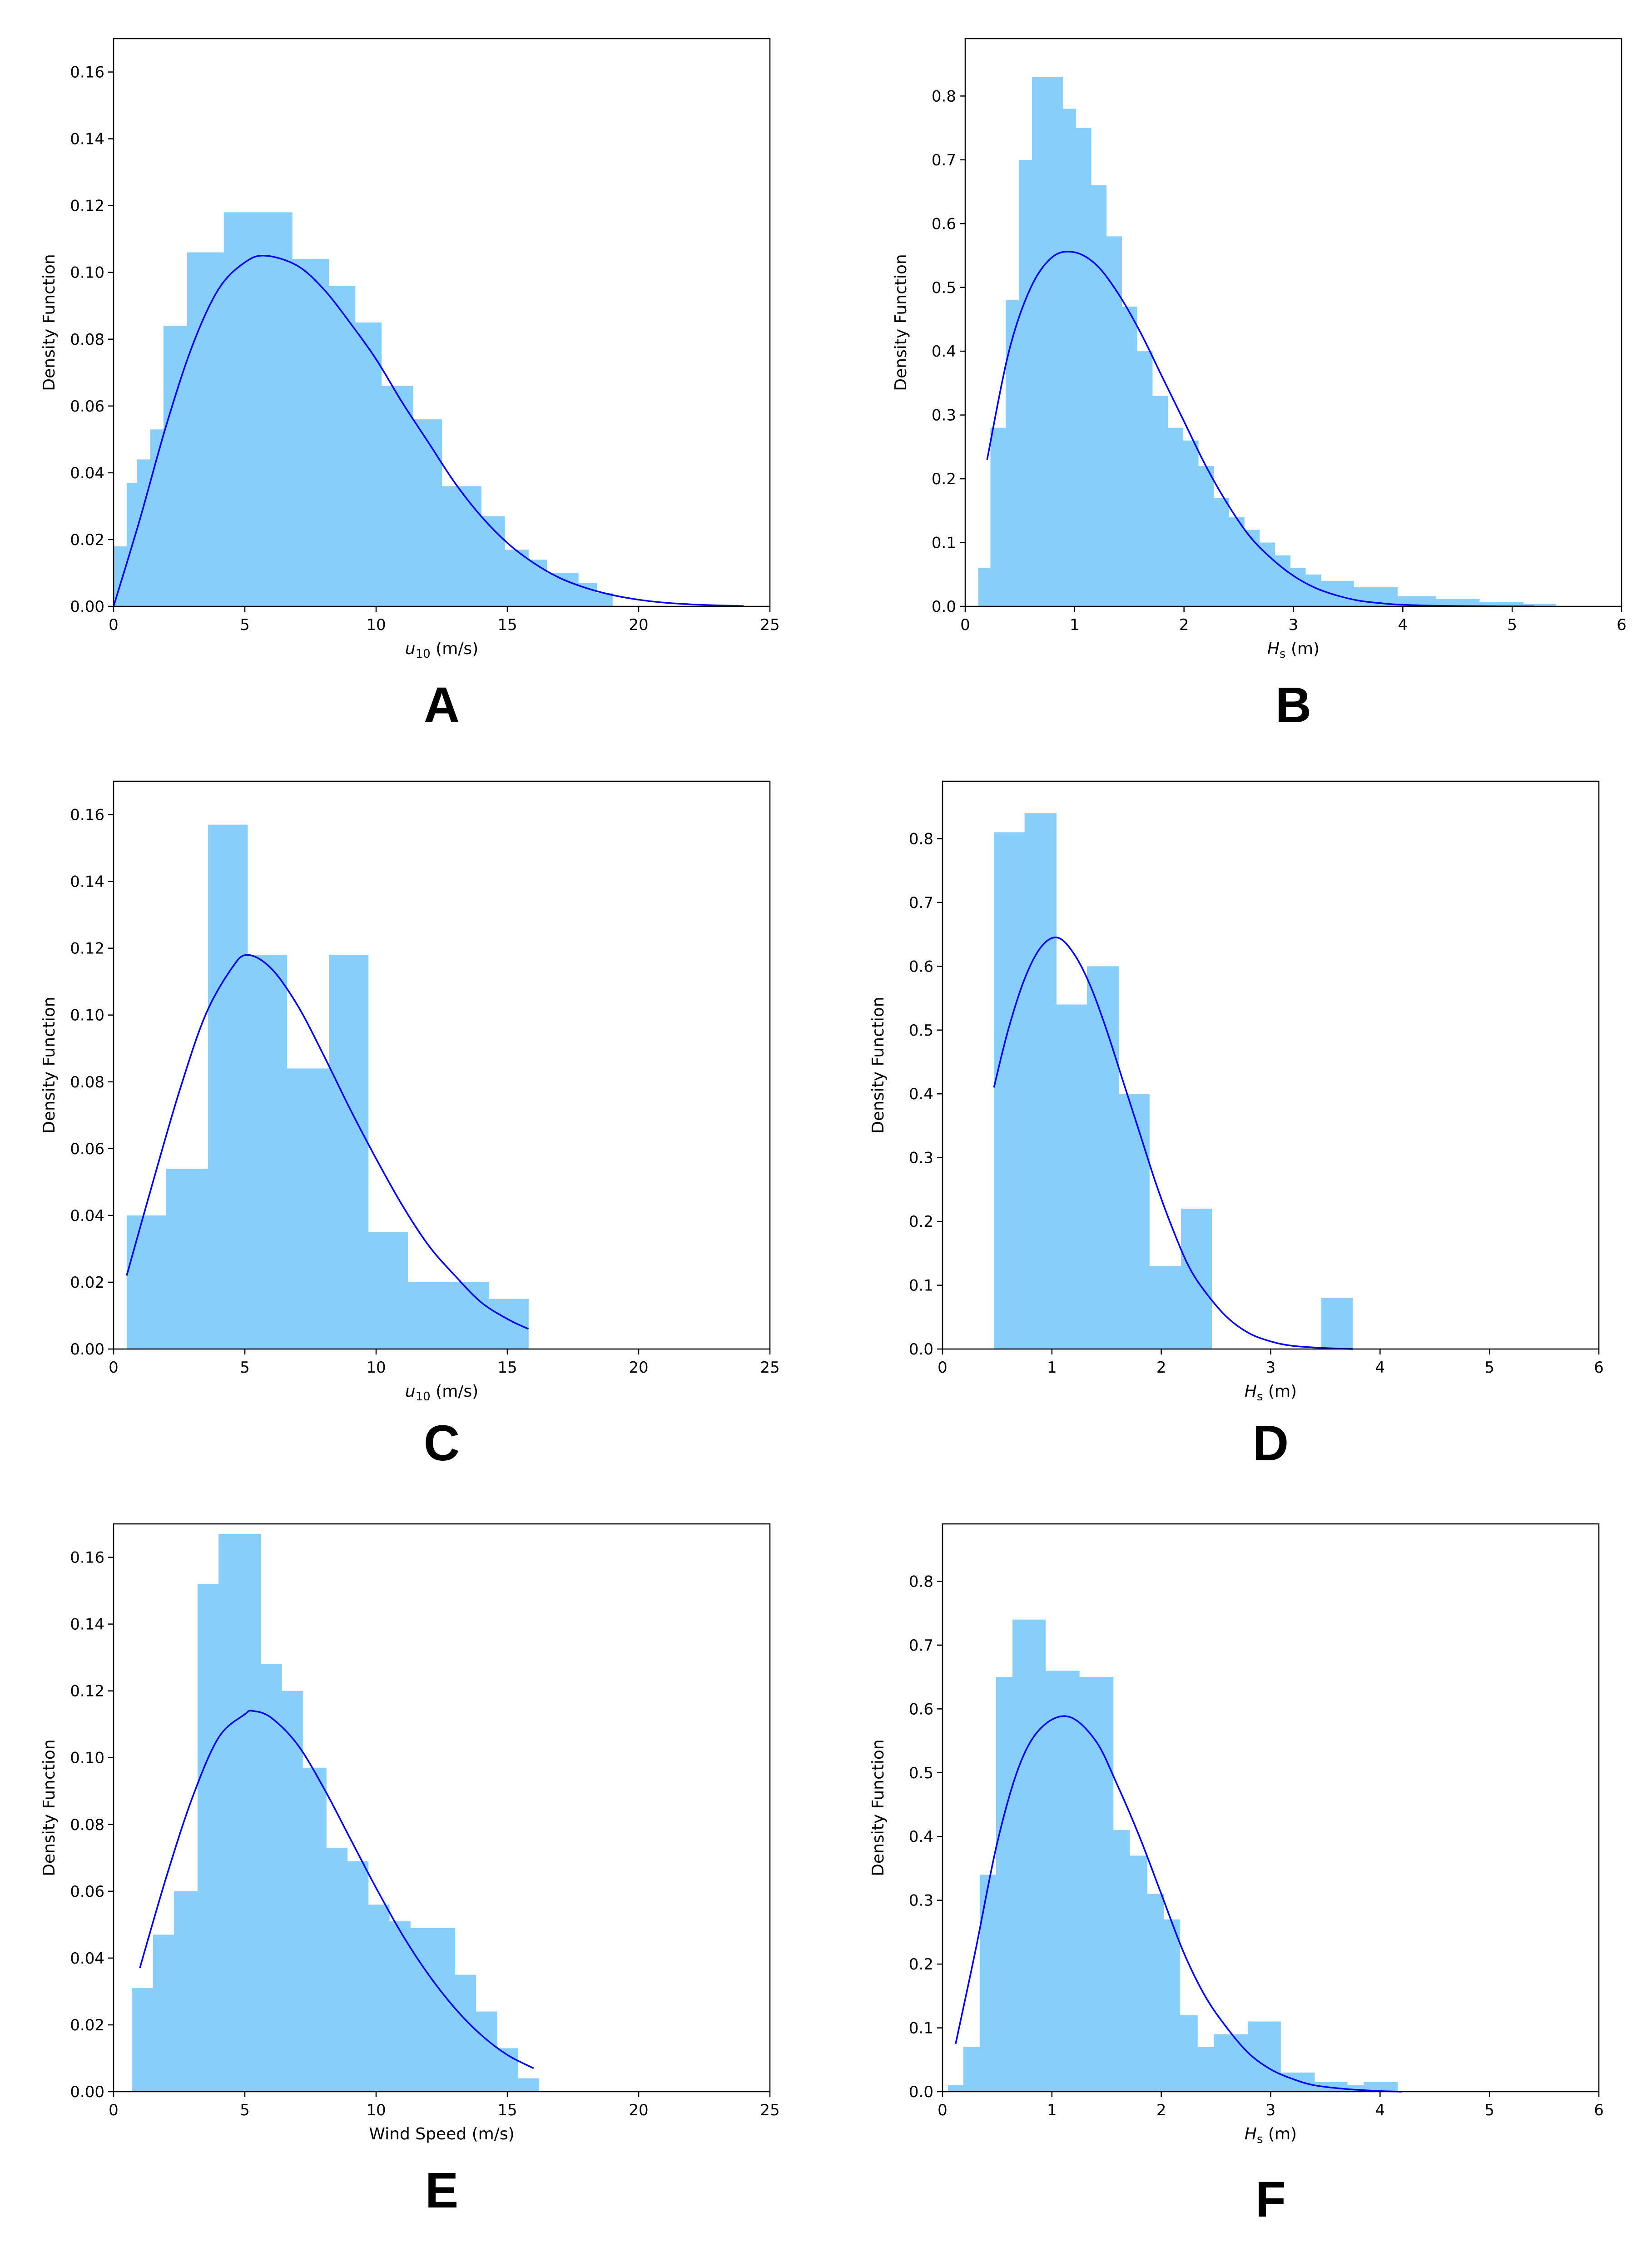  Describe the element at coordinates (921, 1965) in the screenshot. I see `y-tick-label: 0.2` at that location.